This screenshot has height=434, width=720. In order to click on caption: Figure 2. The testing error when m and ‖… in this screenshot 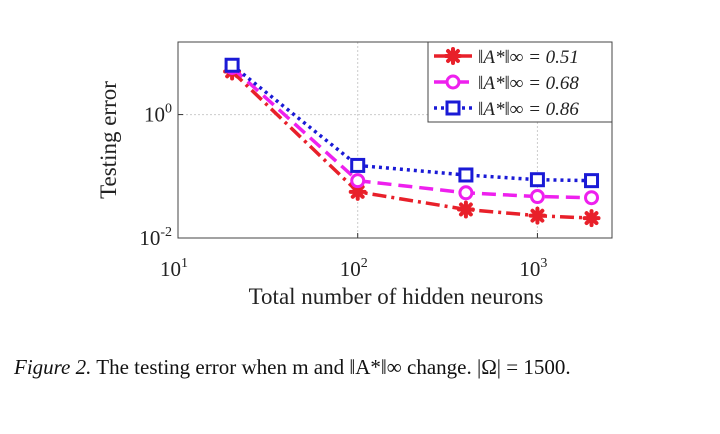, I will do `click(361, 367)`.